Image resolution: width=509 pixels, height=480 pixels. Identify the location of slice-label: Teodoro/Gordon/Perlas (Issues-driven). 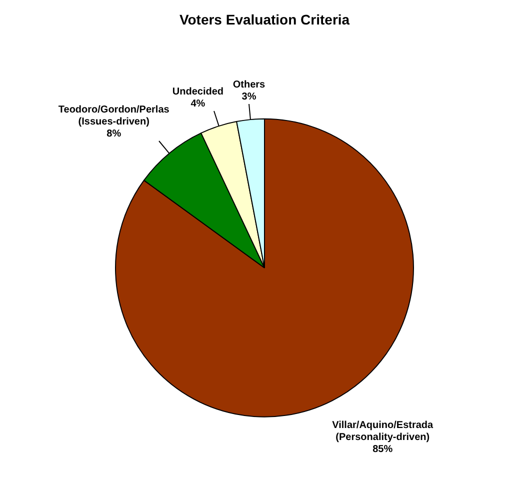
(114, 116).